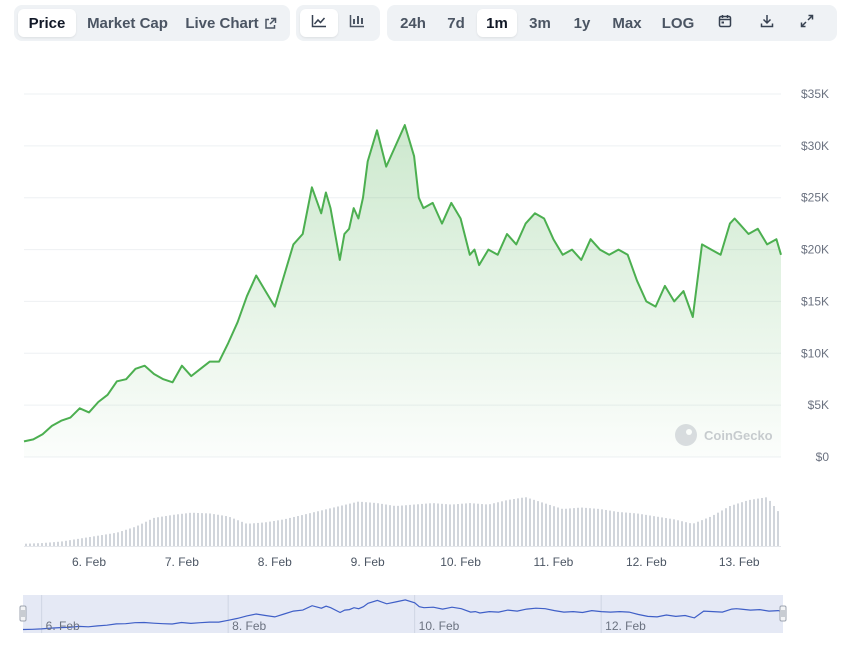 The image size is (866, 653). What do you see at coordinates (815, 275) in the screenshot?
I see `y-axis: $0$5K$10K$15K$20K$25K$30K$35K` at bounding box center [815, 275].